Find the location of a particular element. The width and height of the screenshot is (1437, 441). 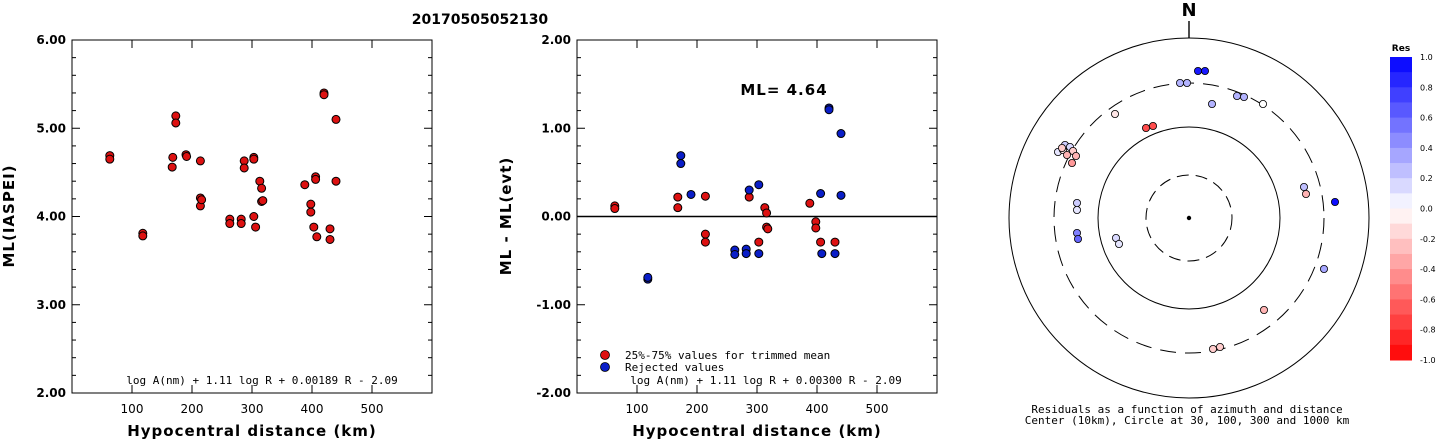

colorbar-tick-label: -1.0 is located at coordinates (1428, 360).